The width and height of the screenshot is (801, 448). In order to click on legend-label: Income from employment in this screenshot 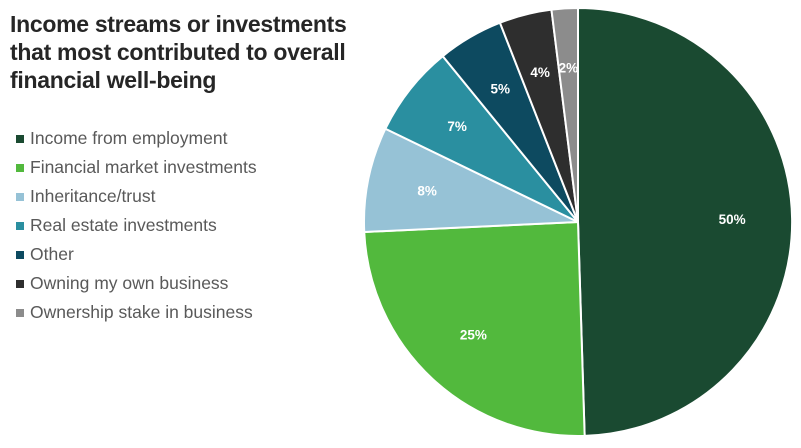, I will do `click(129, 138)`.